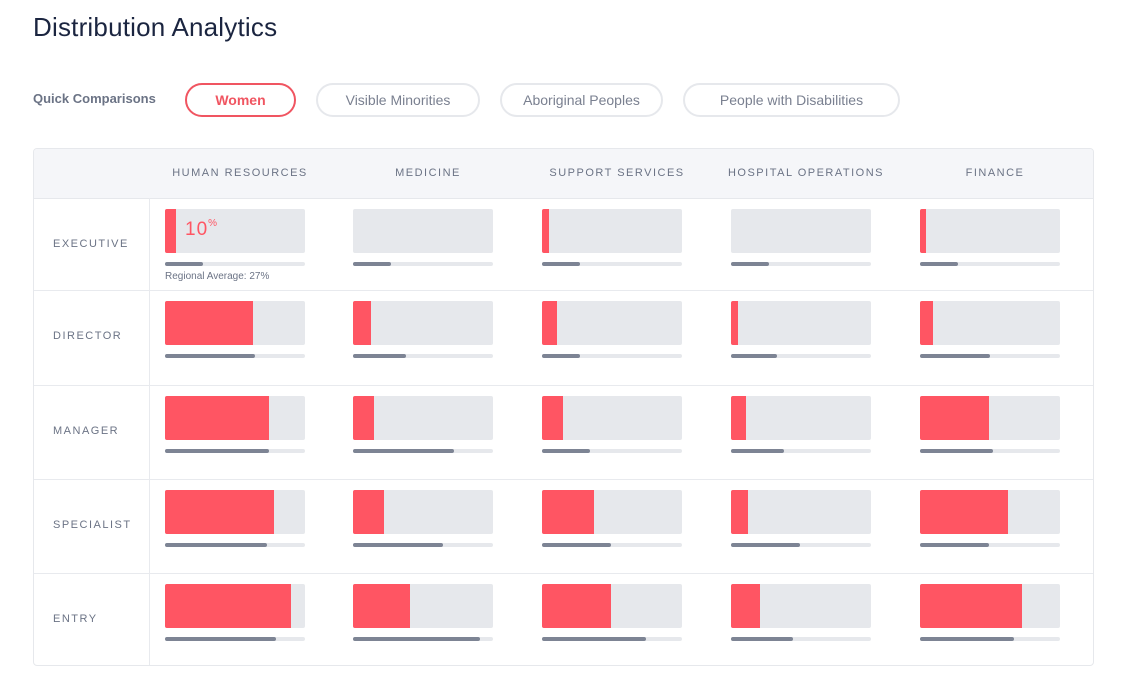 Image resolution: width=1122 pixels, height=681 pixels. I want to click on regional-average-caption: Regional Average: 27%, so click(217, 276).